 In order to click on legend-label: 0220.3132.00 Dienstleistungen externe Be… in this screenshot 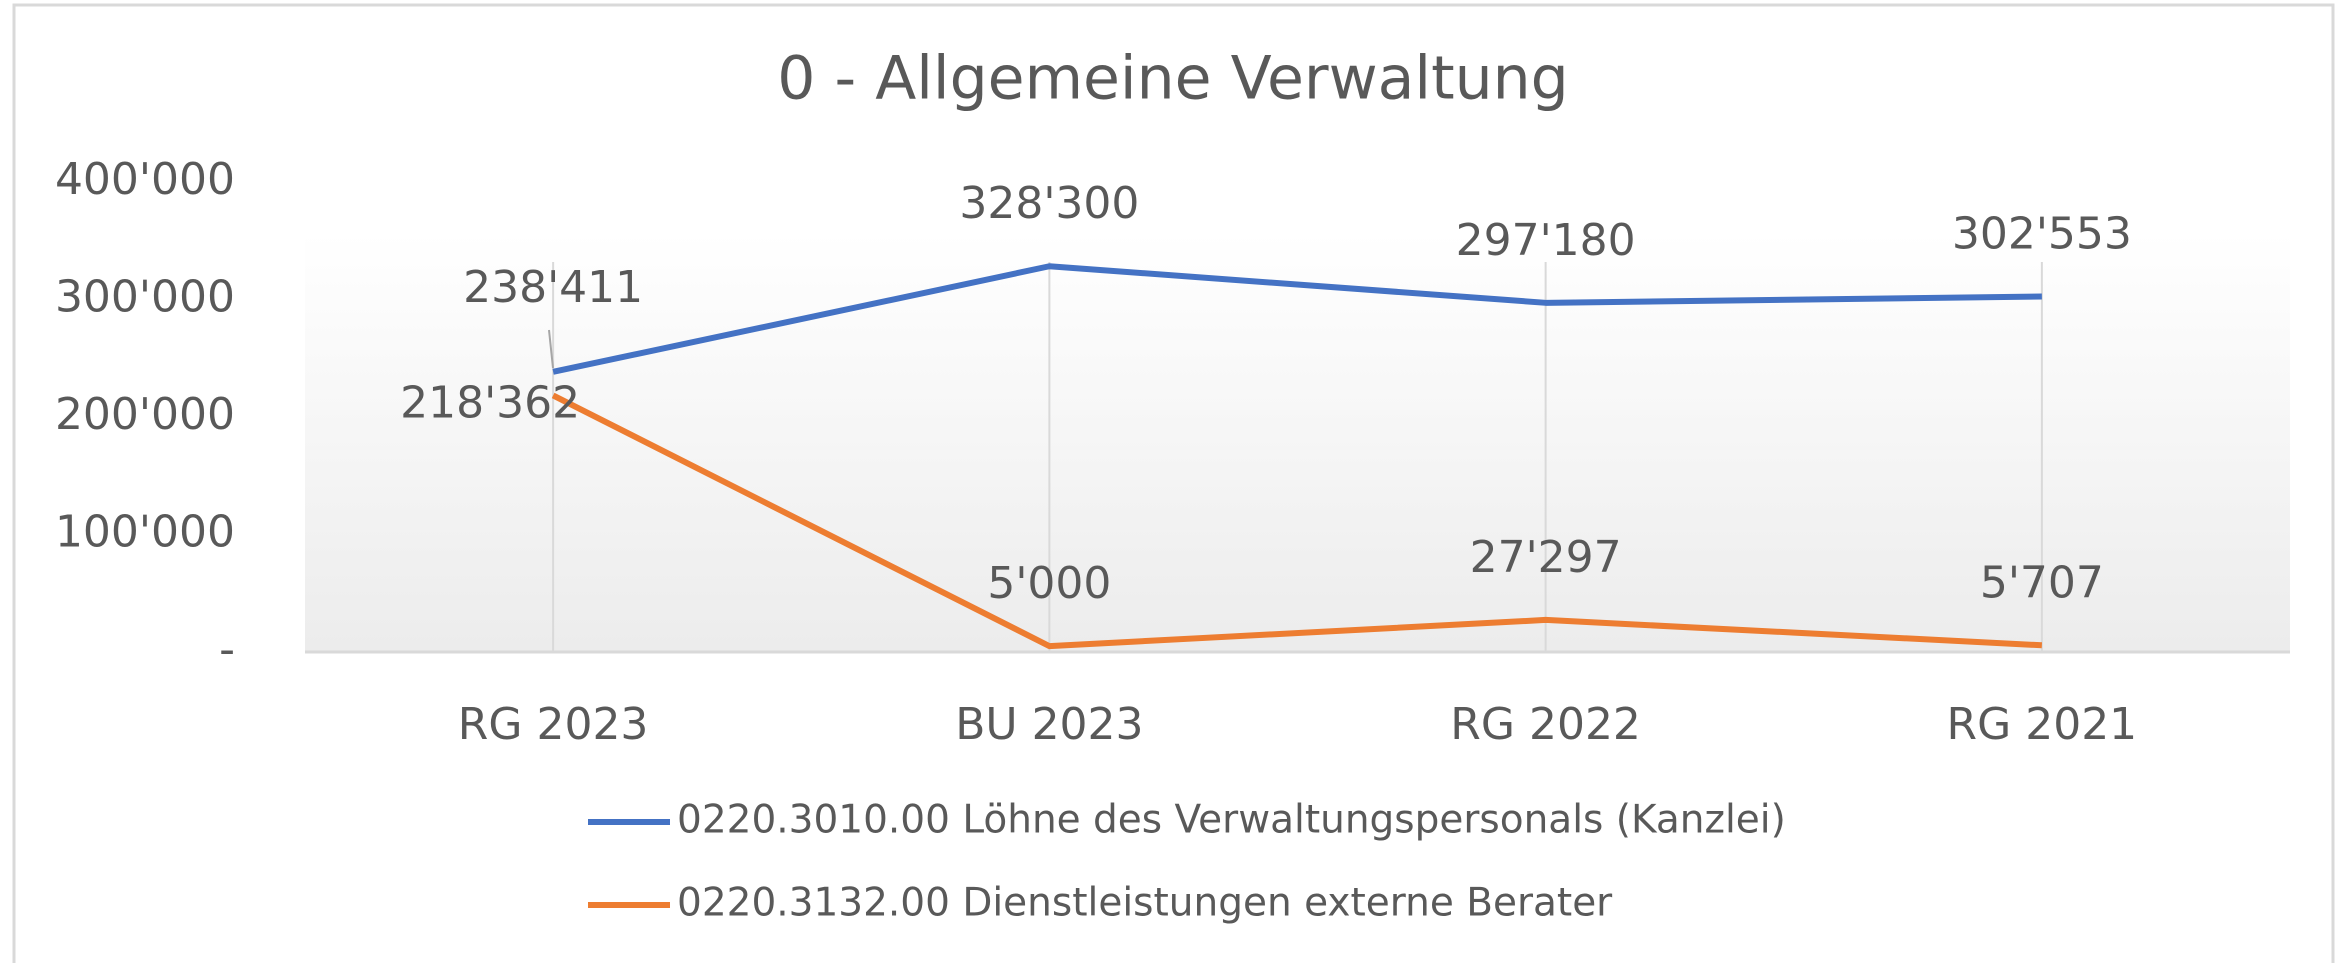, I will do `click(1145, 903)`.